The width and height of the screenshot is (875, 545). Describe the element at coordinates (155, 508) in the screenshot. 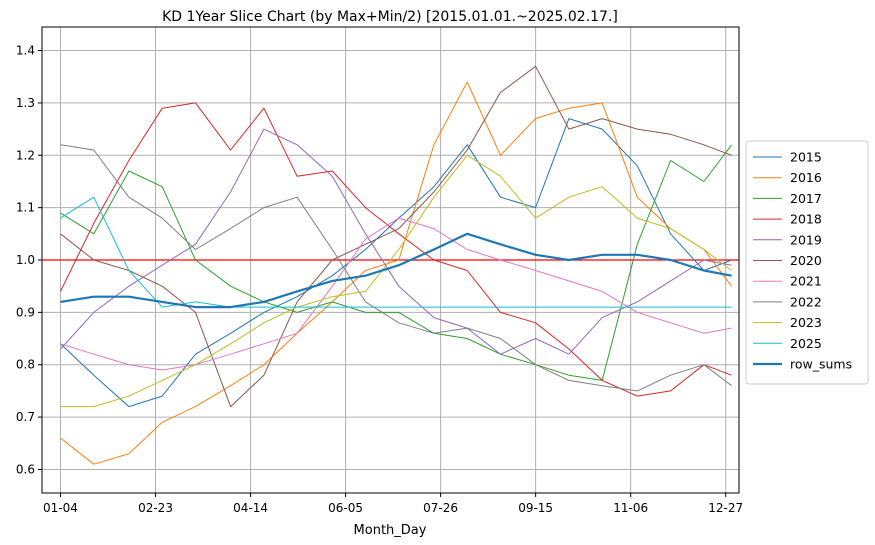

I see `x-tick-label: 02-23` at that location.